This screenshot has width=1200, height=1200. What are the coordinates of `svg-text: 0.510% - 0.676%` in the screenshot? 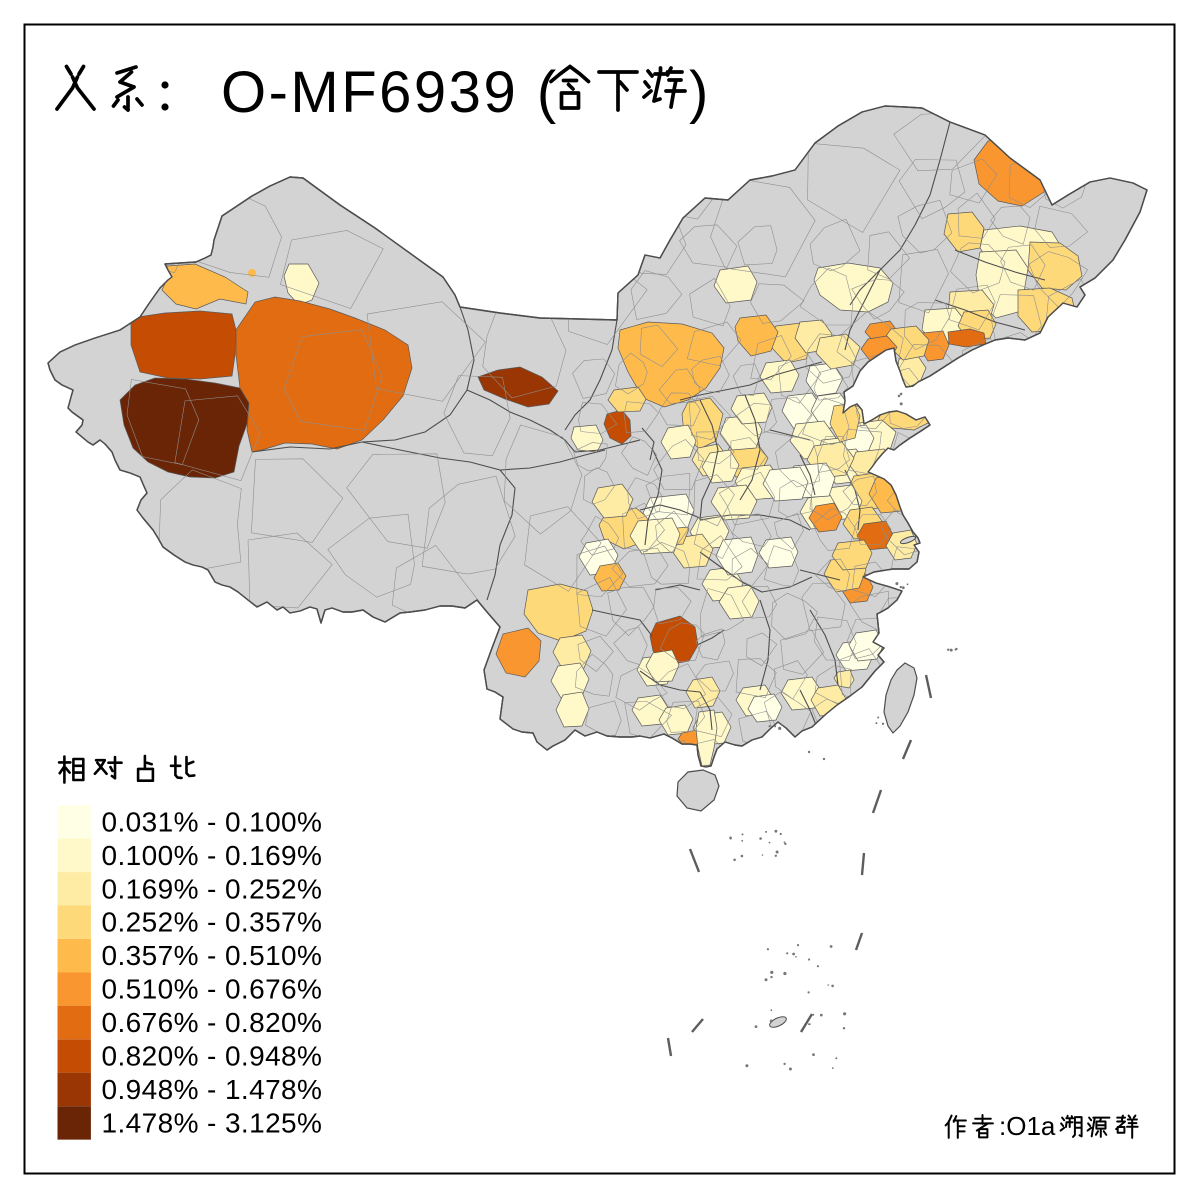 It's located at (212, 989).